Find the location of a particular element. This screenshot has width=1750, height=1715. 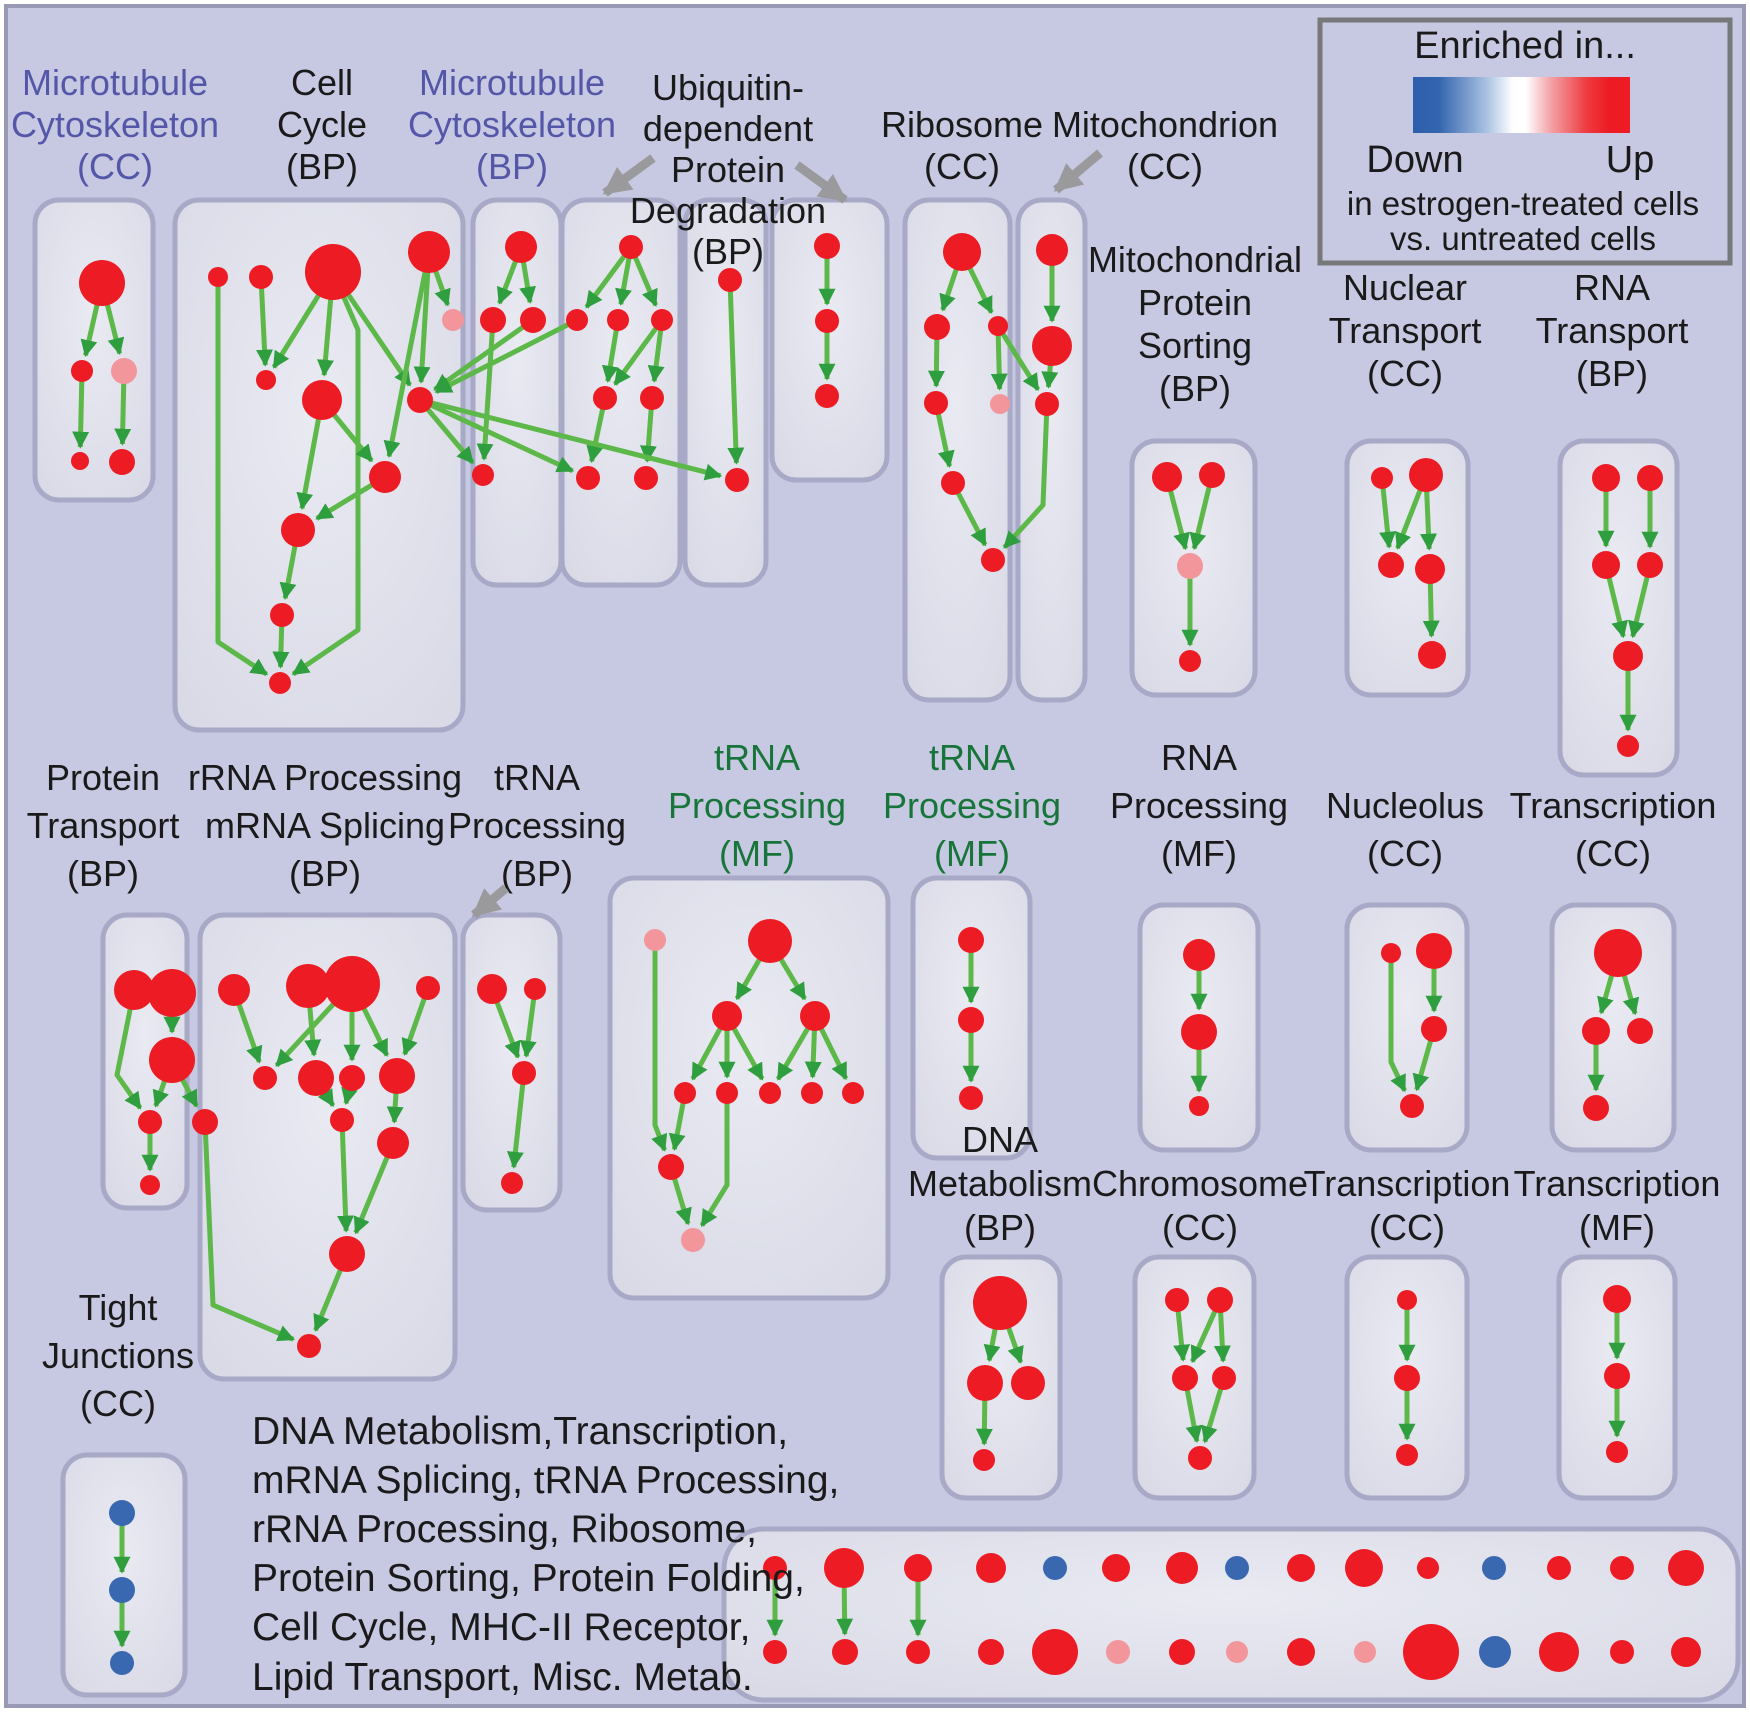

cluster-box-ubiq_c is located at coordinates (725, 392).